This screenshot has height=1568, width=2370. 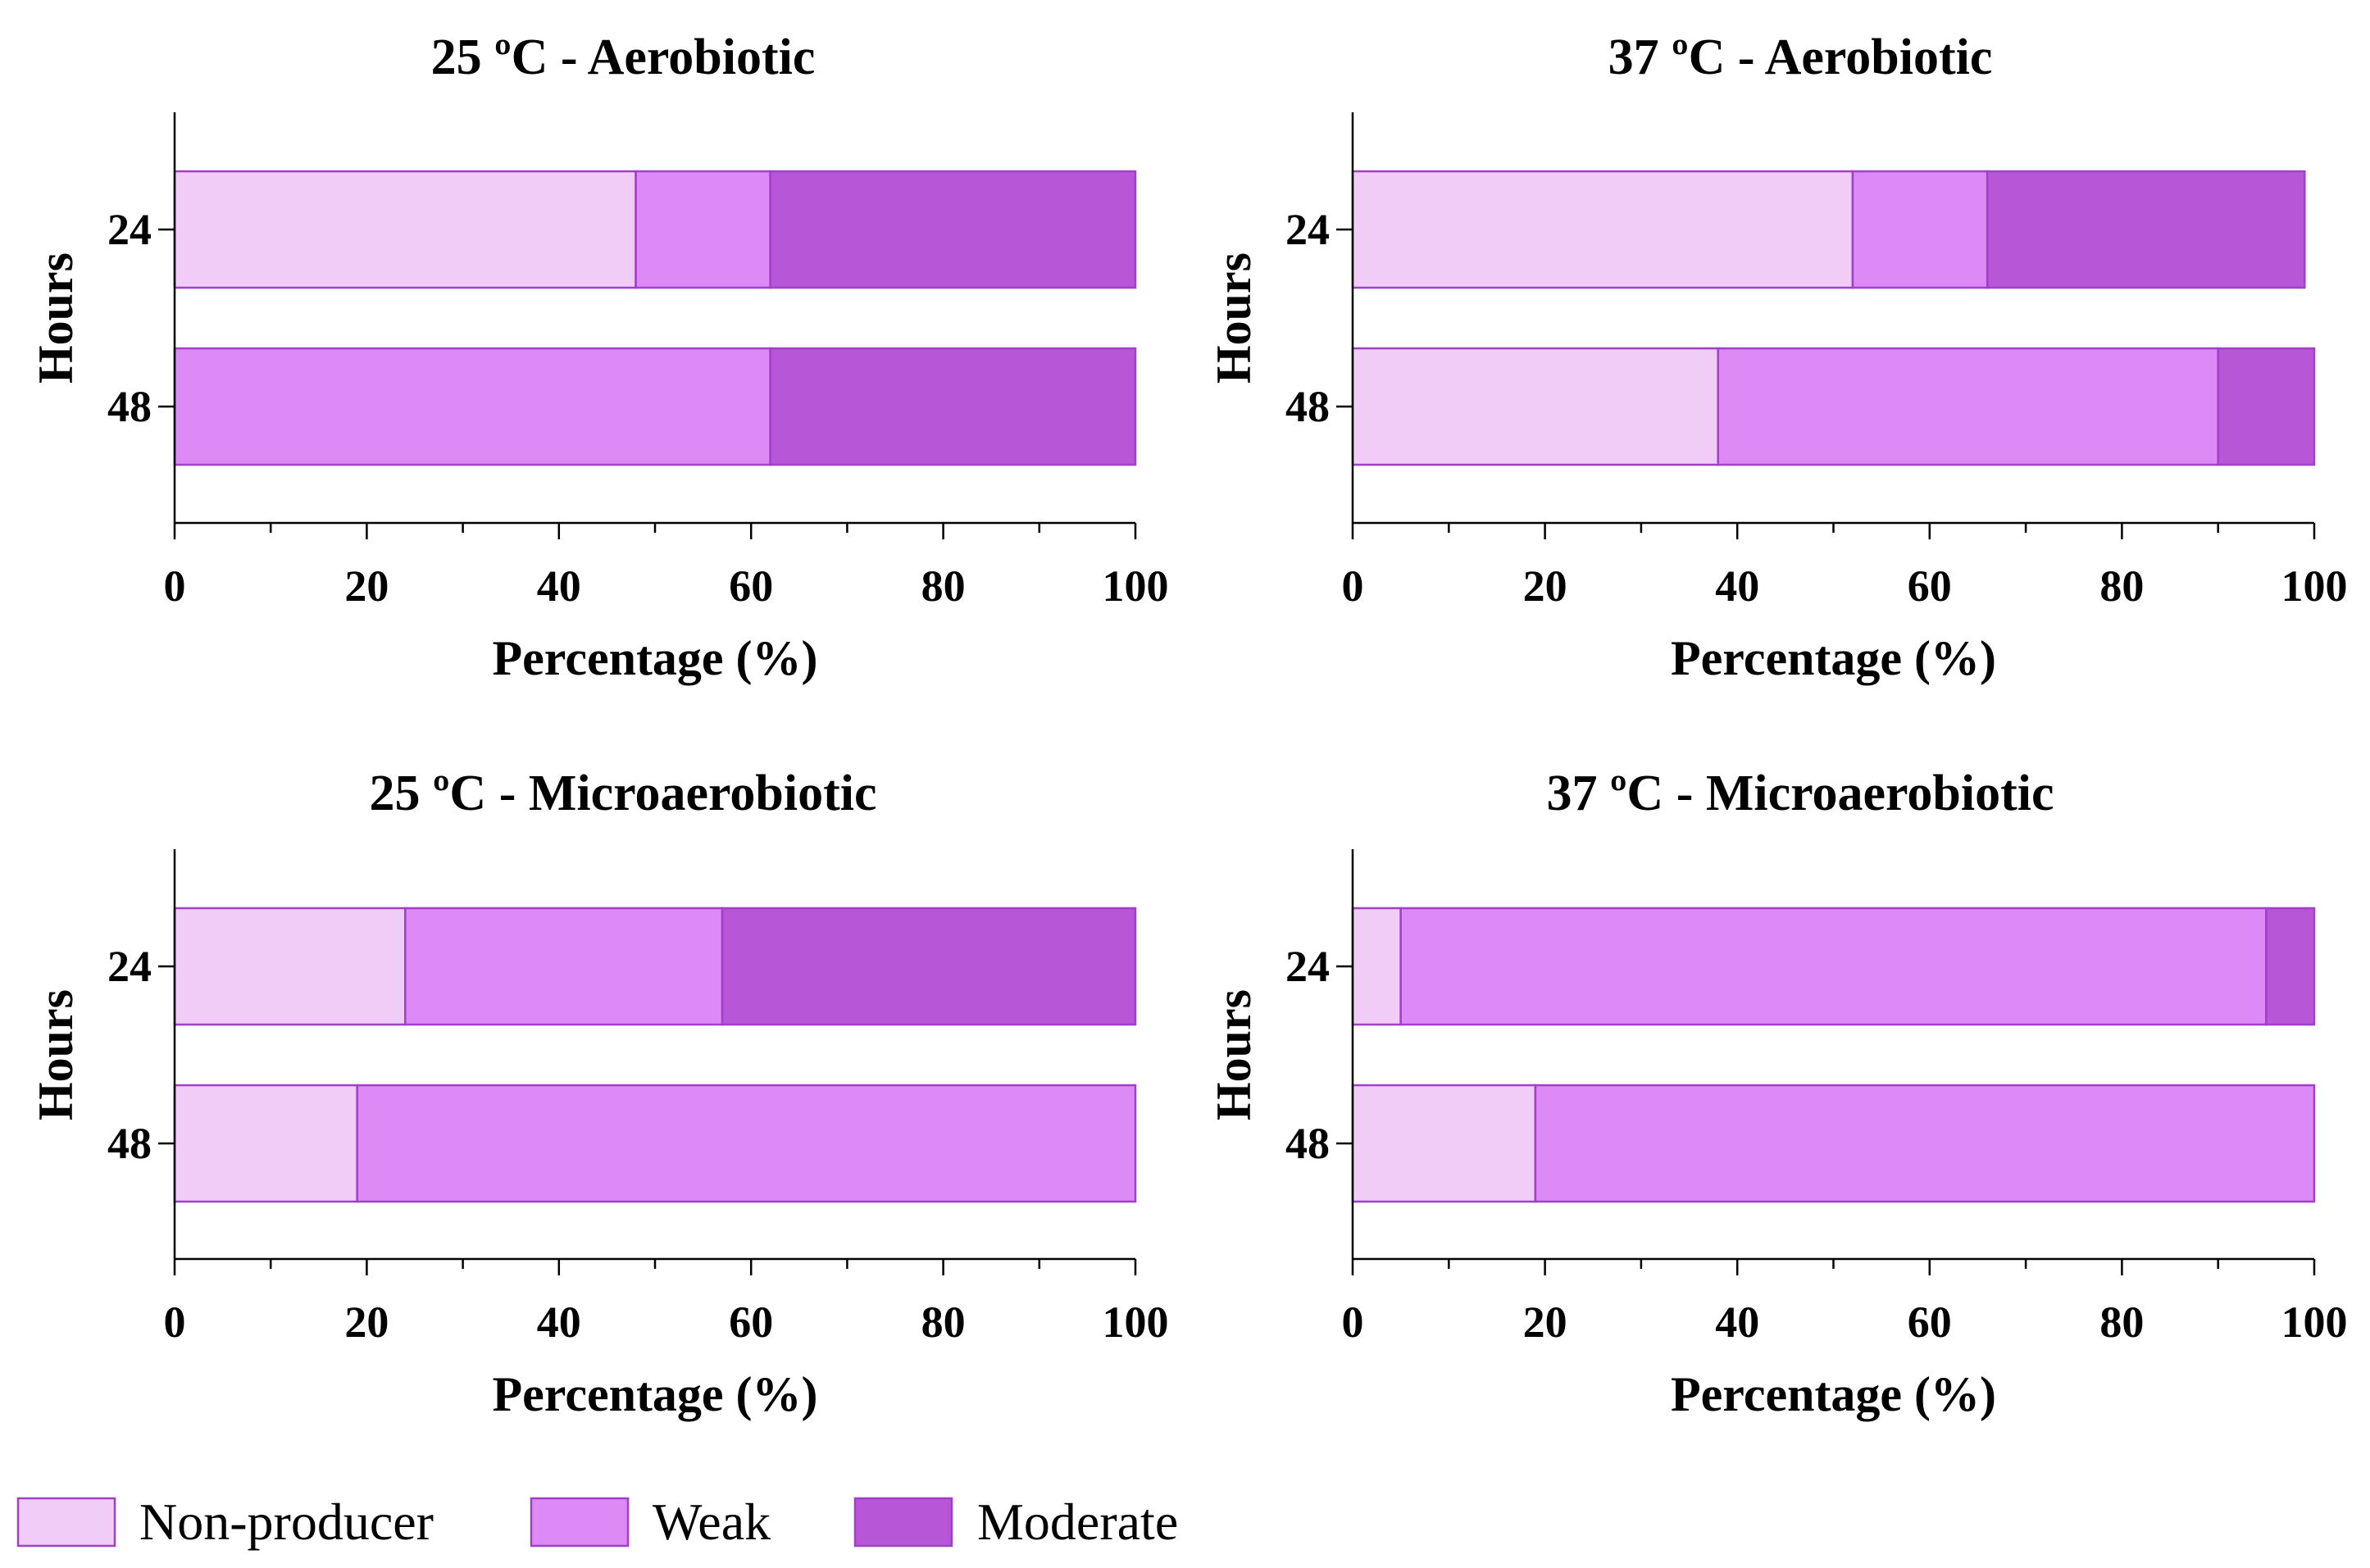 I want to click on legend-item-non-producer: Non-producer, so click(x=225, y=1522).